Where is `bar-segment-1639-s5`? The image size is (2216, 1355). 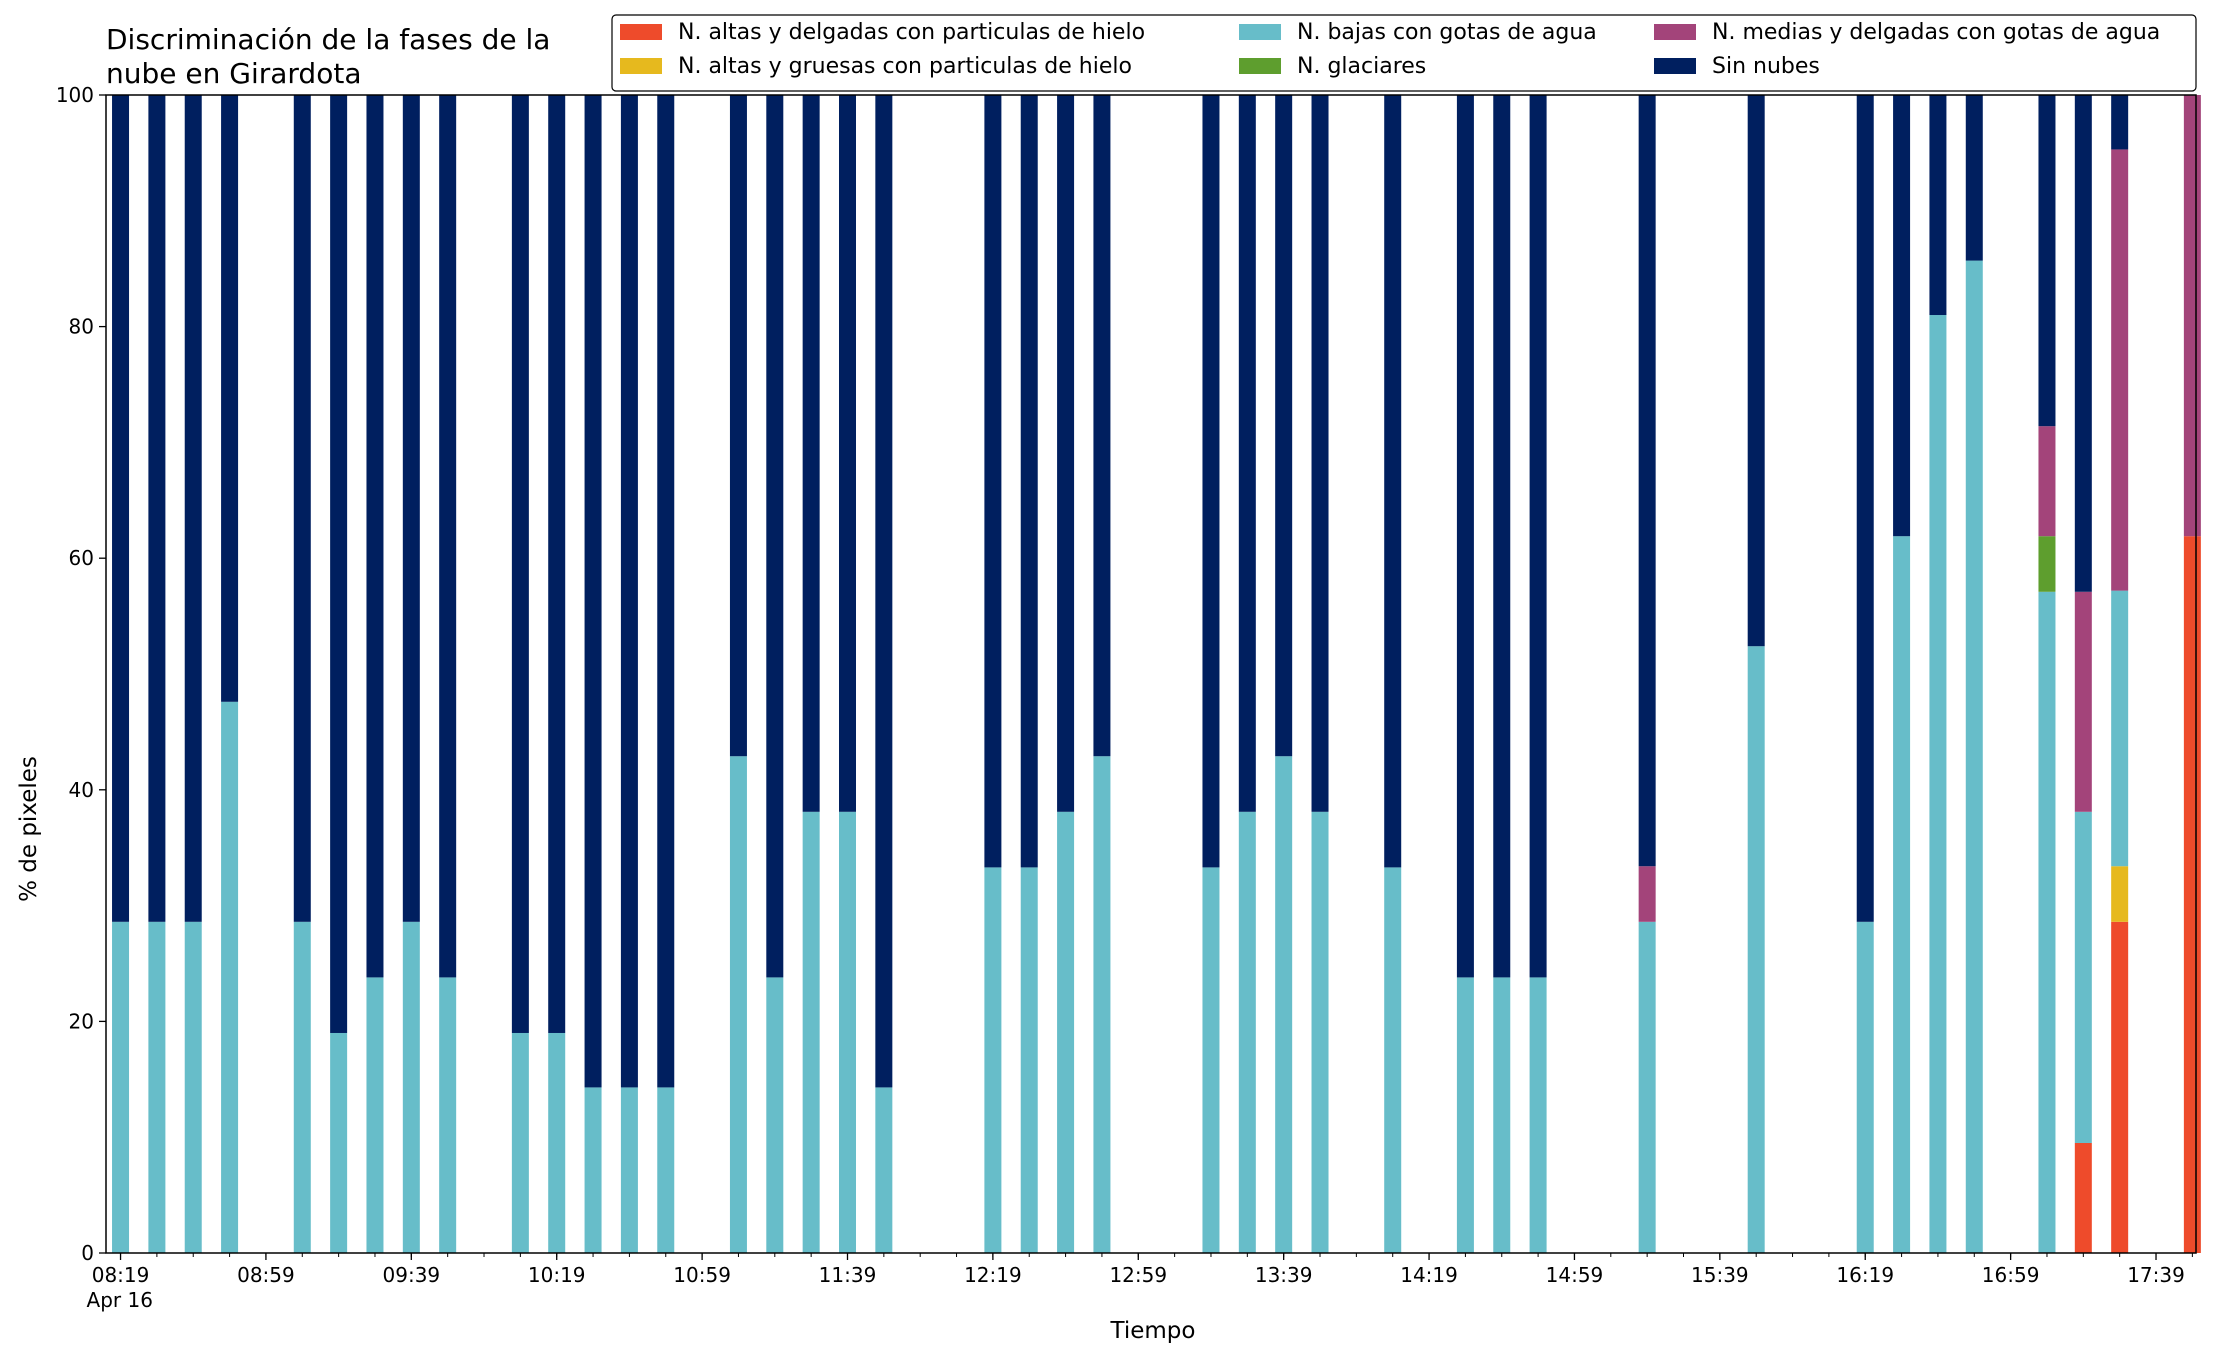
bar-segment-1639-s5 is located at coordinates (1938, 205).